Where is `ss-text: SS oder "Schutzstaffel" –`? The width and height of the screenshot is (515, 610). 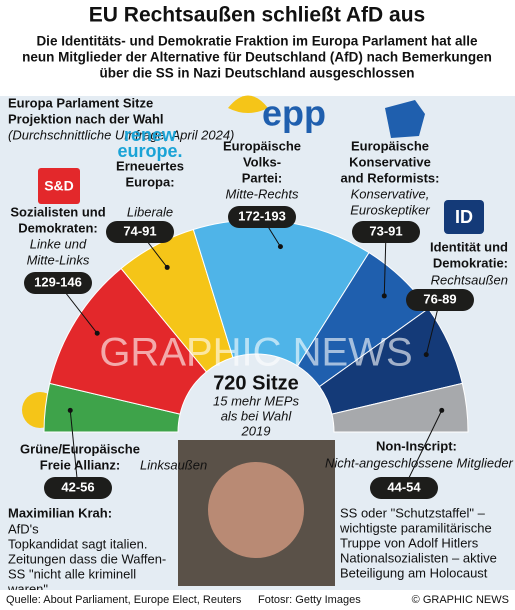 ss-text: SS oder "Schutzstaffel" – is located at coordinates (413, 512).